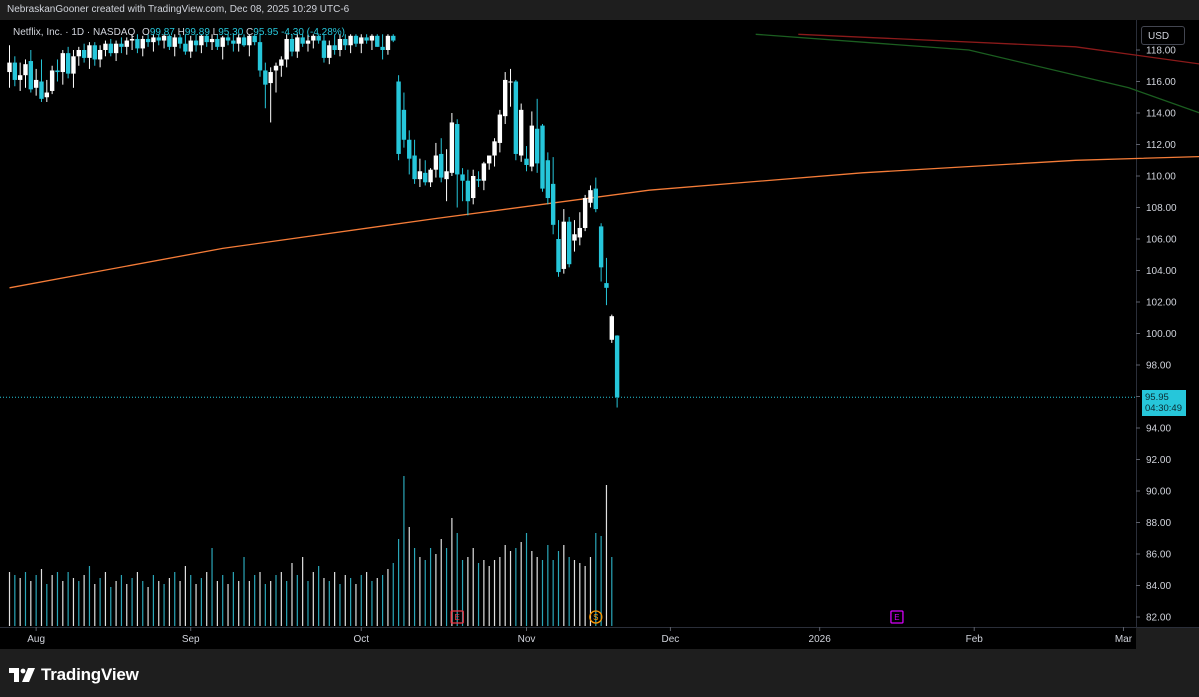 This screenshot has width=1199, height=697. I want to click on earnings-marker-icon, so click(457, 617).